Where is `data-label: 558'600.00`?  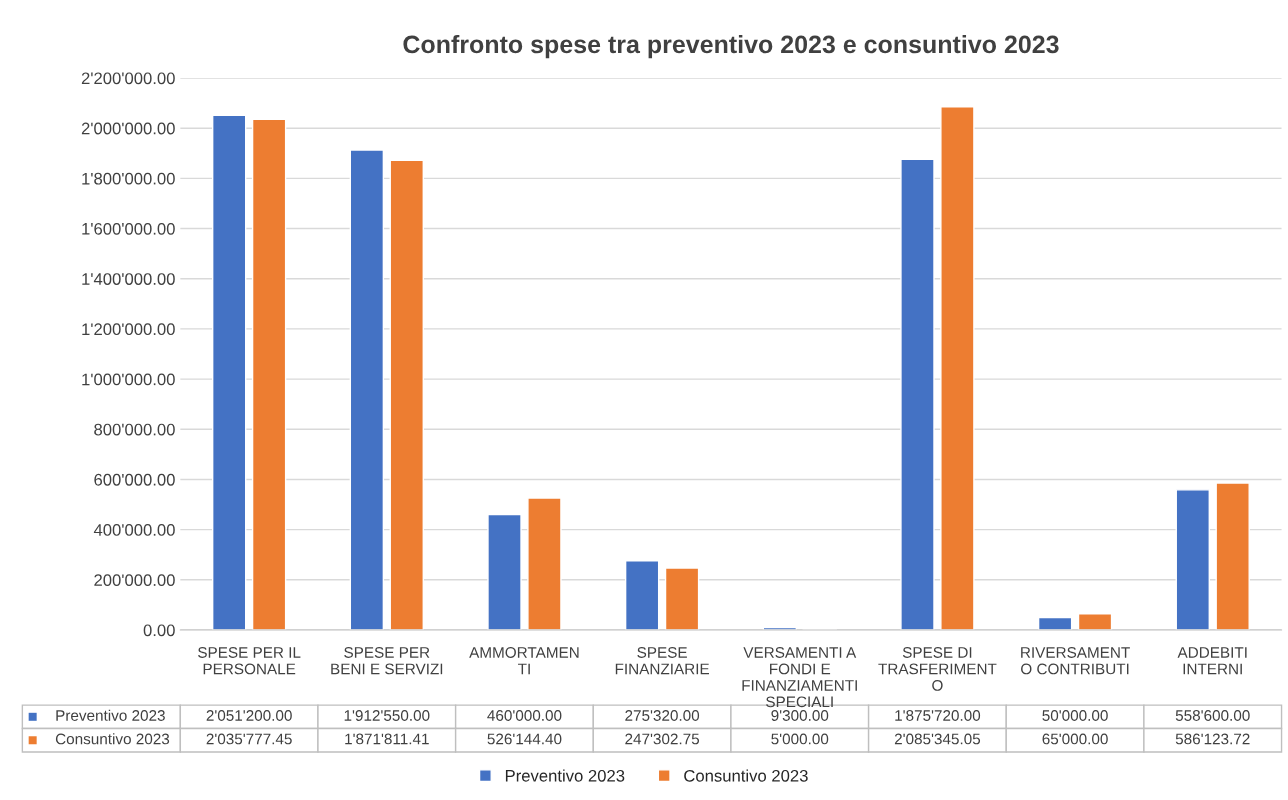
data-label: 558'600.00 is located at coordinates (1212, 715).